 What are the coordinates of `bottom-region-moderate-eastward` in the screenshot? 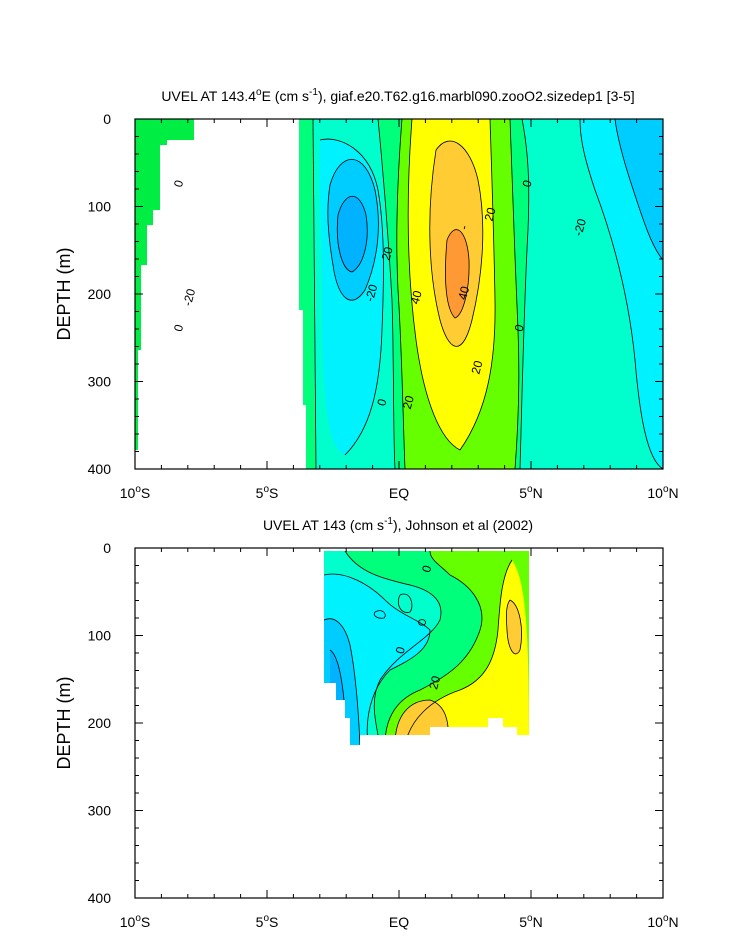 It's located at (467, 652).